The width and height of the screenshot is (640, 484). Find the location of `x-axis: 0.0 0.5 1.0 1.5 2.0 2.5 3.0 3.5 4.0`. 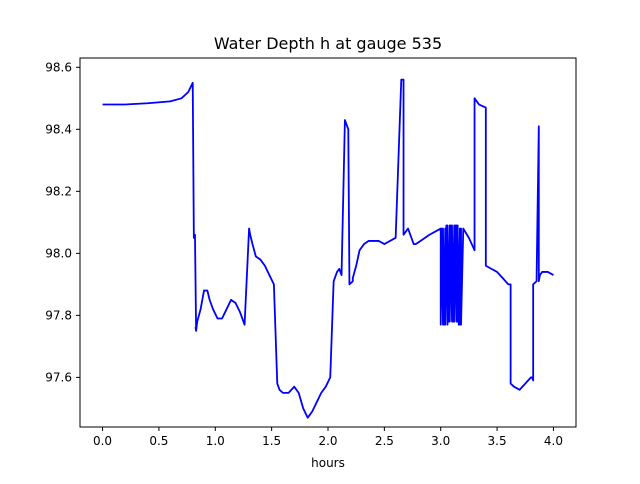

x-axis: 0.0 0.5 1.0 1.5 2.0 2.5 3.0 3.5 4.0 is located at coordinates (328, 437).